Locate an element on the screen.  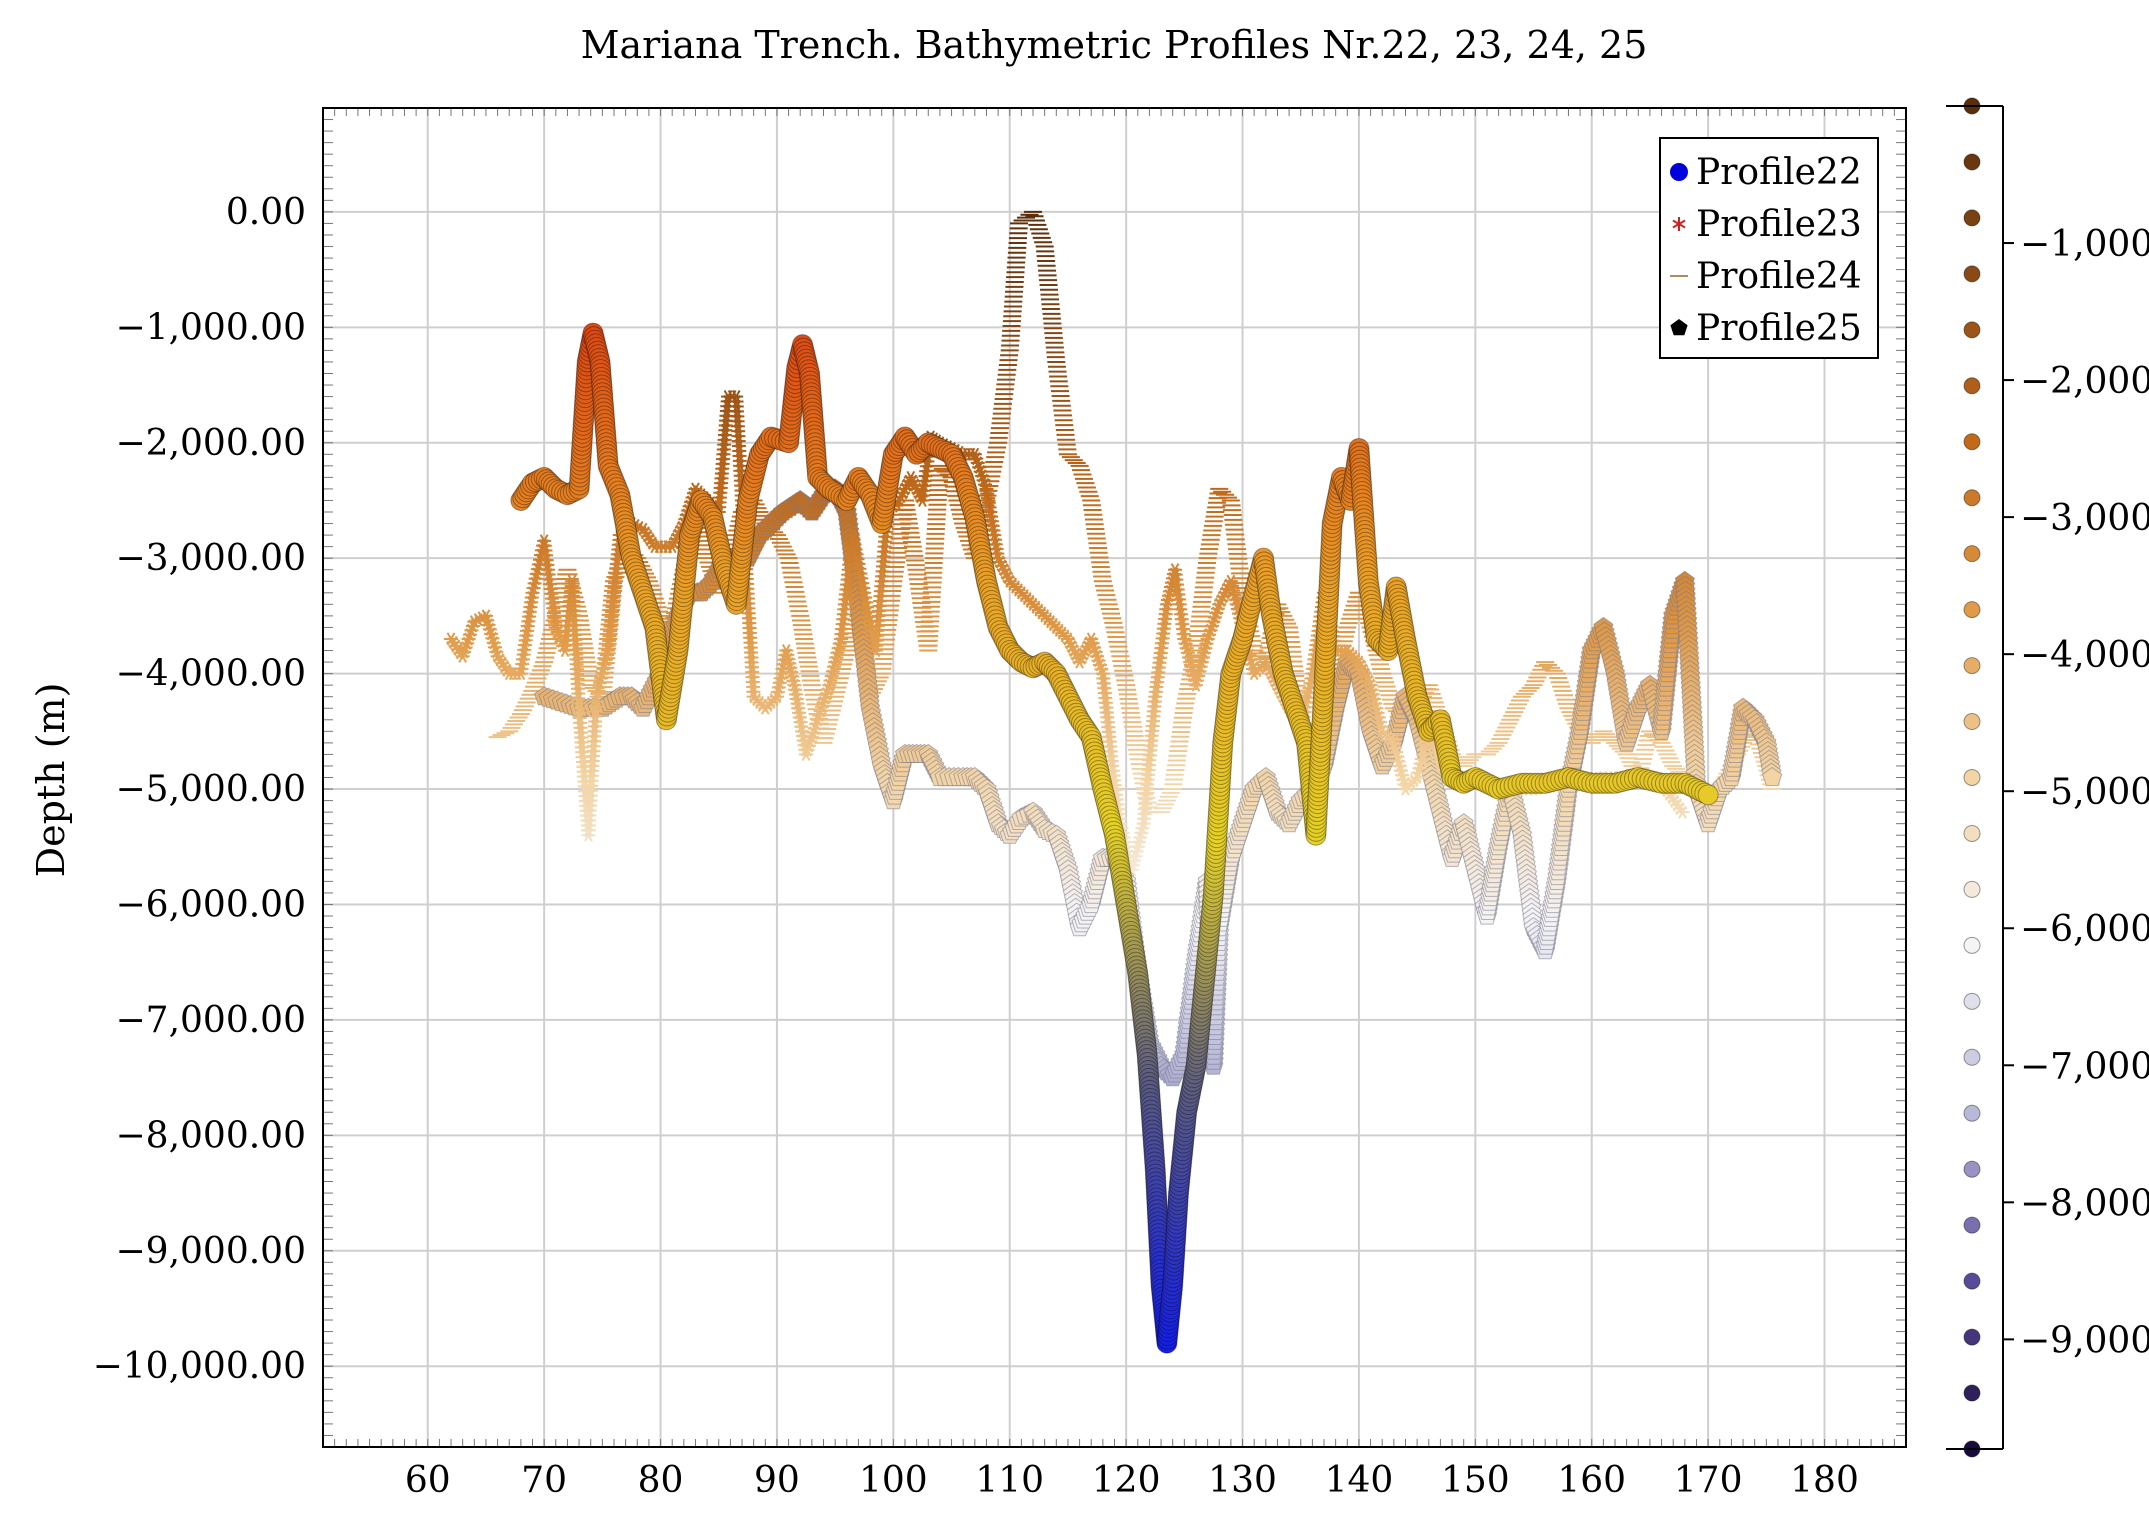
x-tick-label: 80 is located at coordinates (661, 1480).